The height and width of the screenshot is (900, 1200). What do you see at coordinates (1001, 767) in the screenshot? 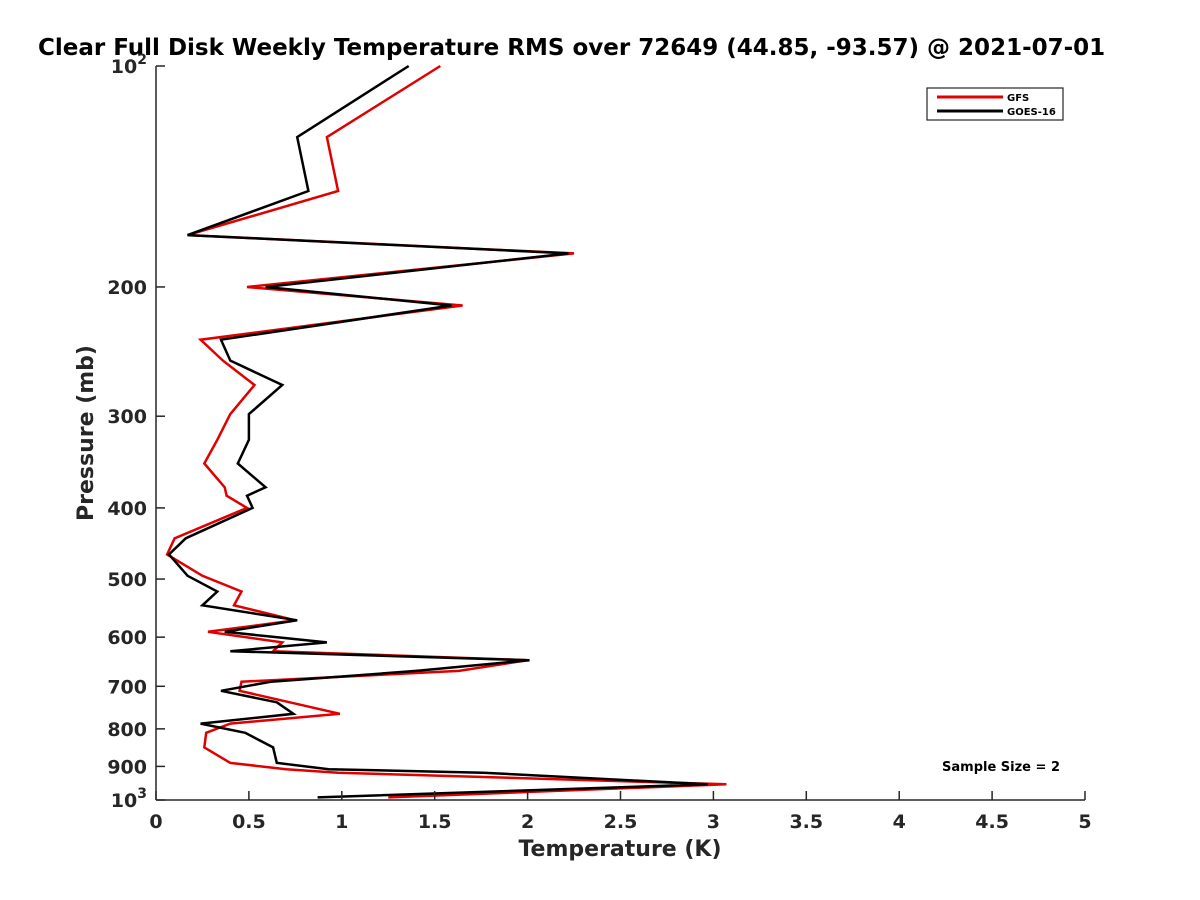
I see `sample-size-annotation: Sample Size = 2` at bounding box center [1001, 767].